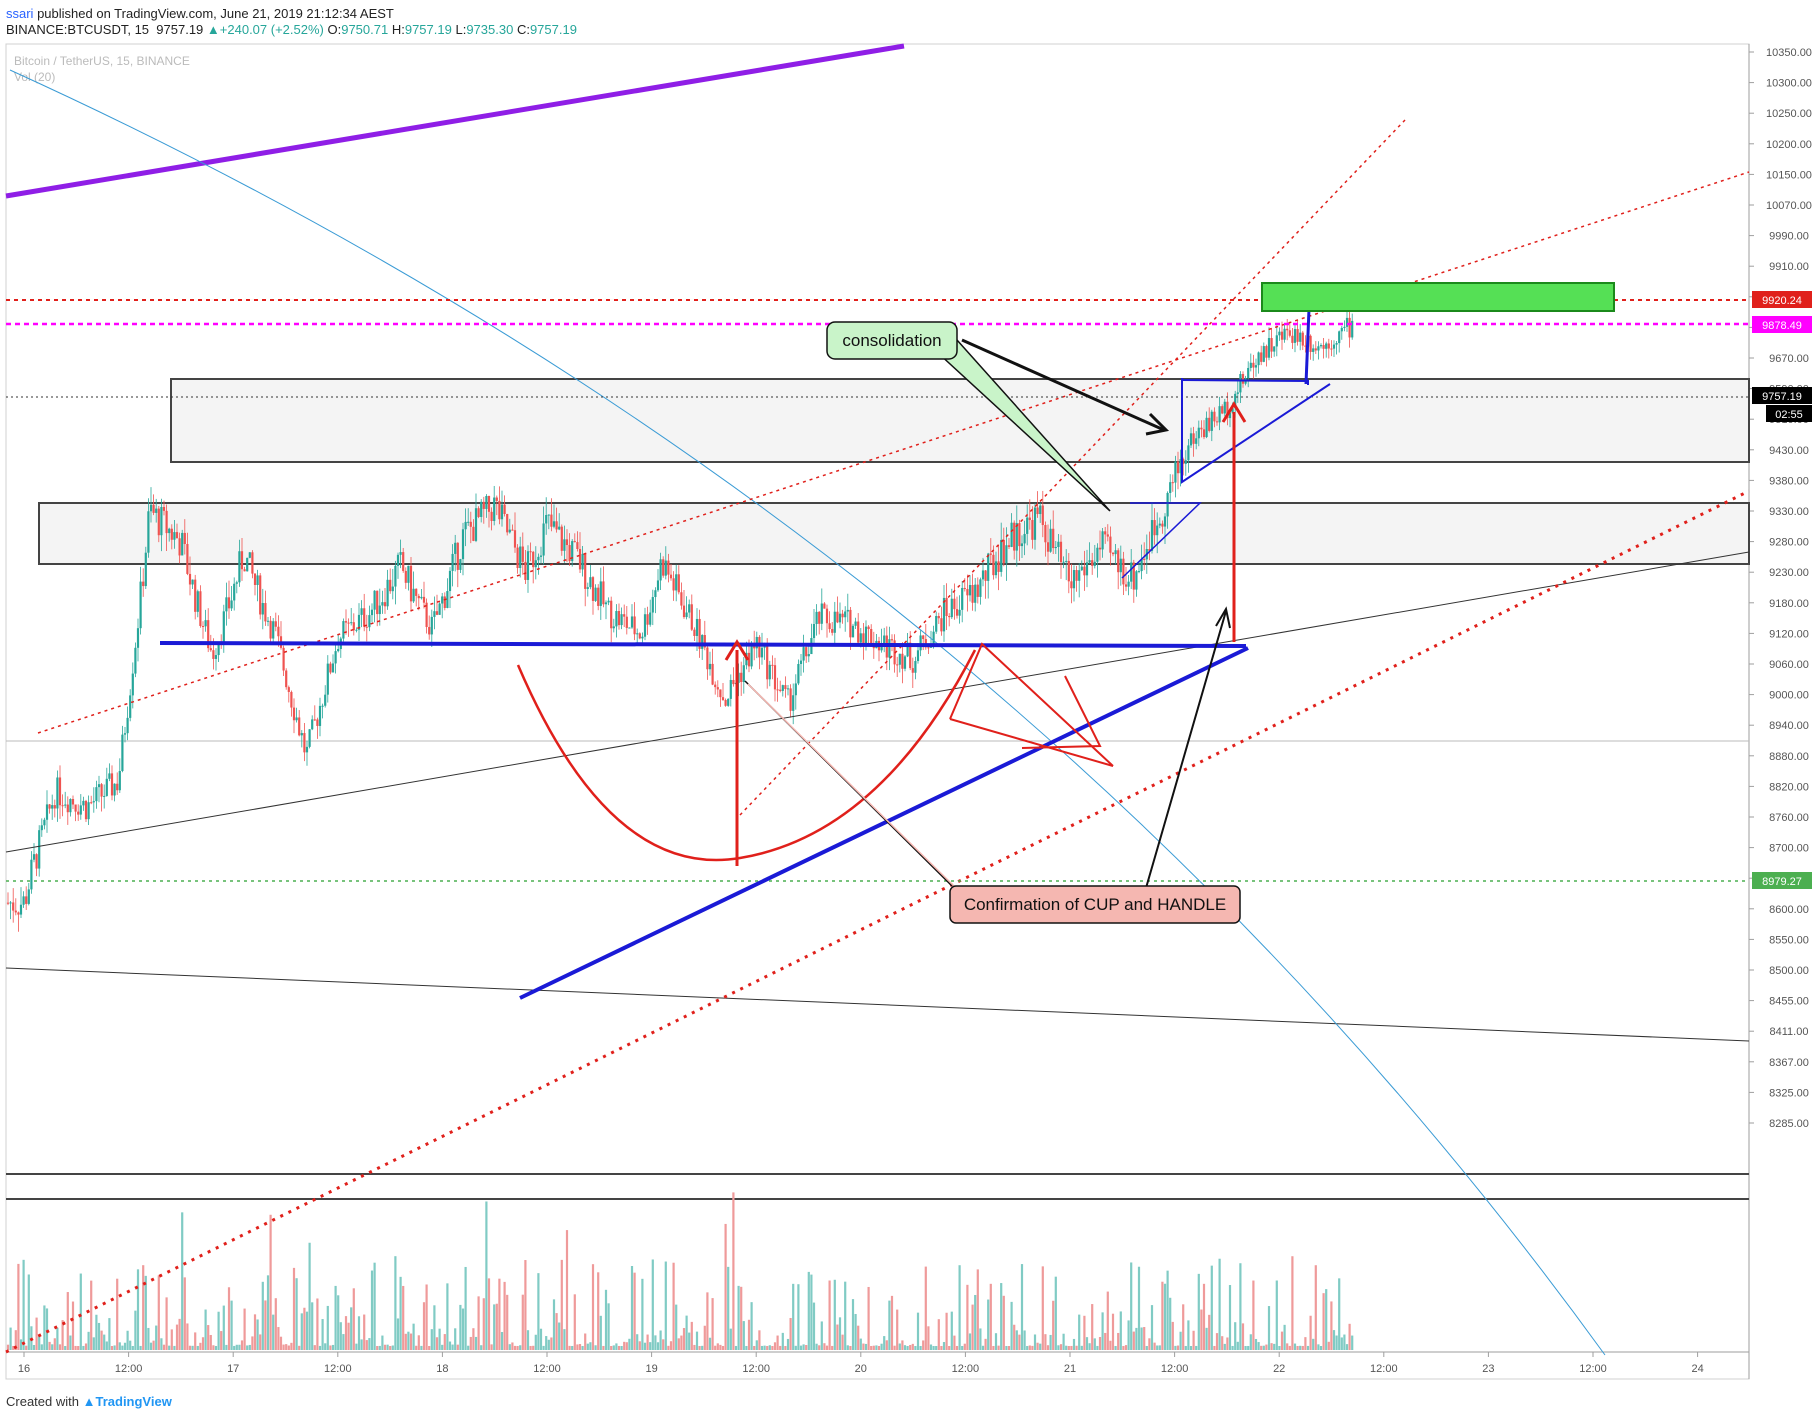  What do you see at coordinates (1789, 512) in the screenshot?
I see `price-tick-label: 9330.00` at bounding box center [1789, 512].